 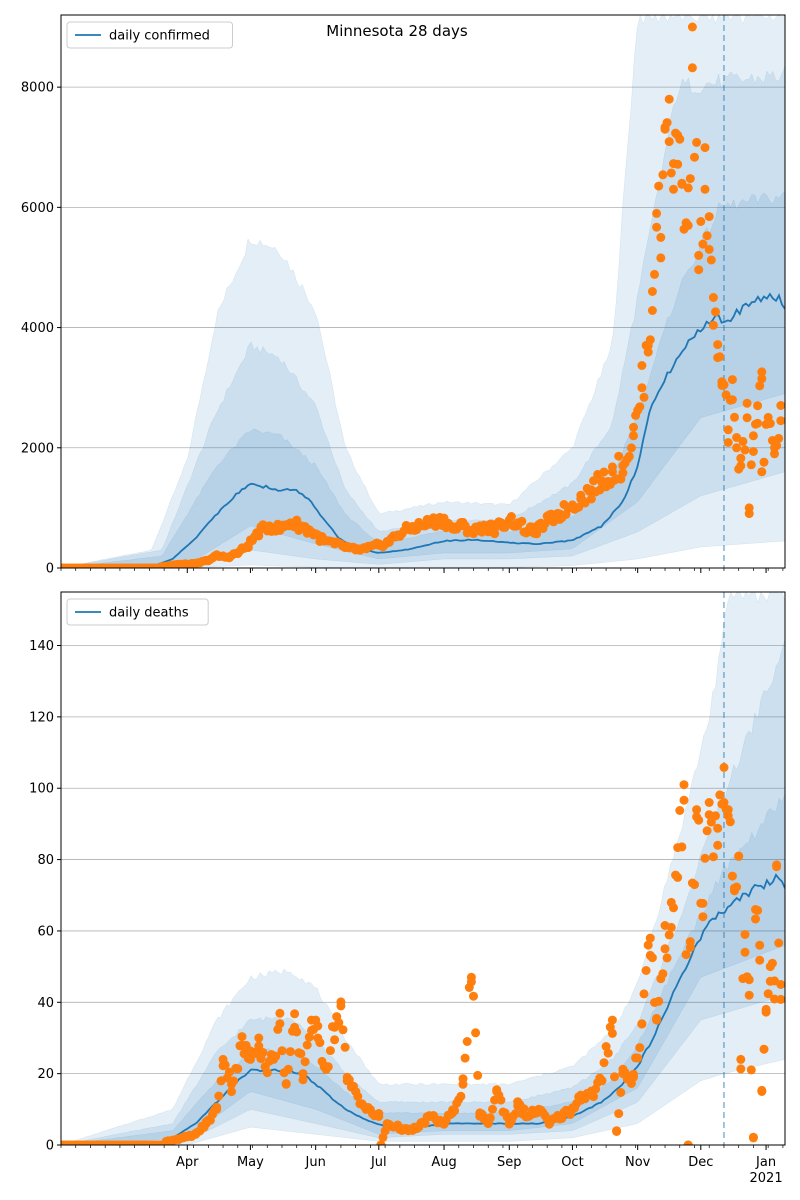 What do you see at coordinates (37, 88) in the screenshot?
I see `y-tick-label: 8000` at bounding box center [37, 88].